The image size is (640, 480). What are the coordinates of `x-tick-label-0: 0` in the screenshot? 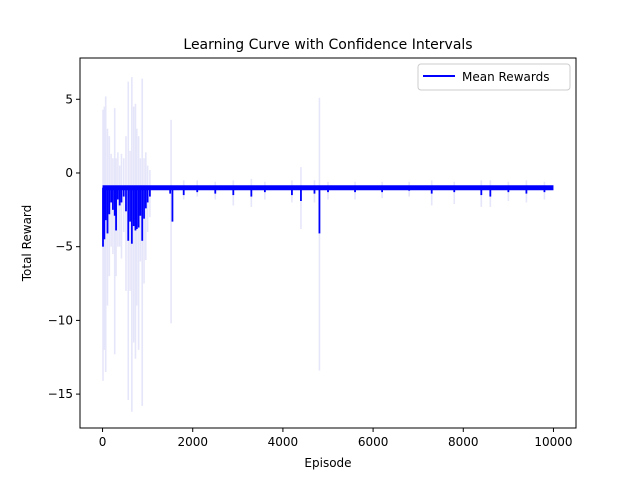 It's located at (103, 442).